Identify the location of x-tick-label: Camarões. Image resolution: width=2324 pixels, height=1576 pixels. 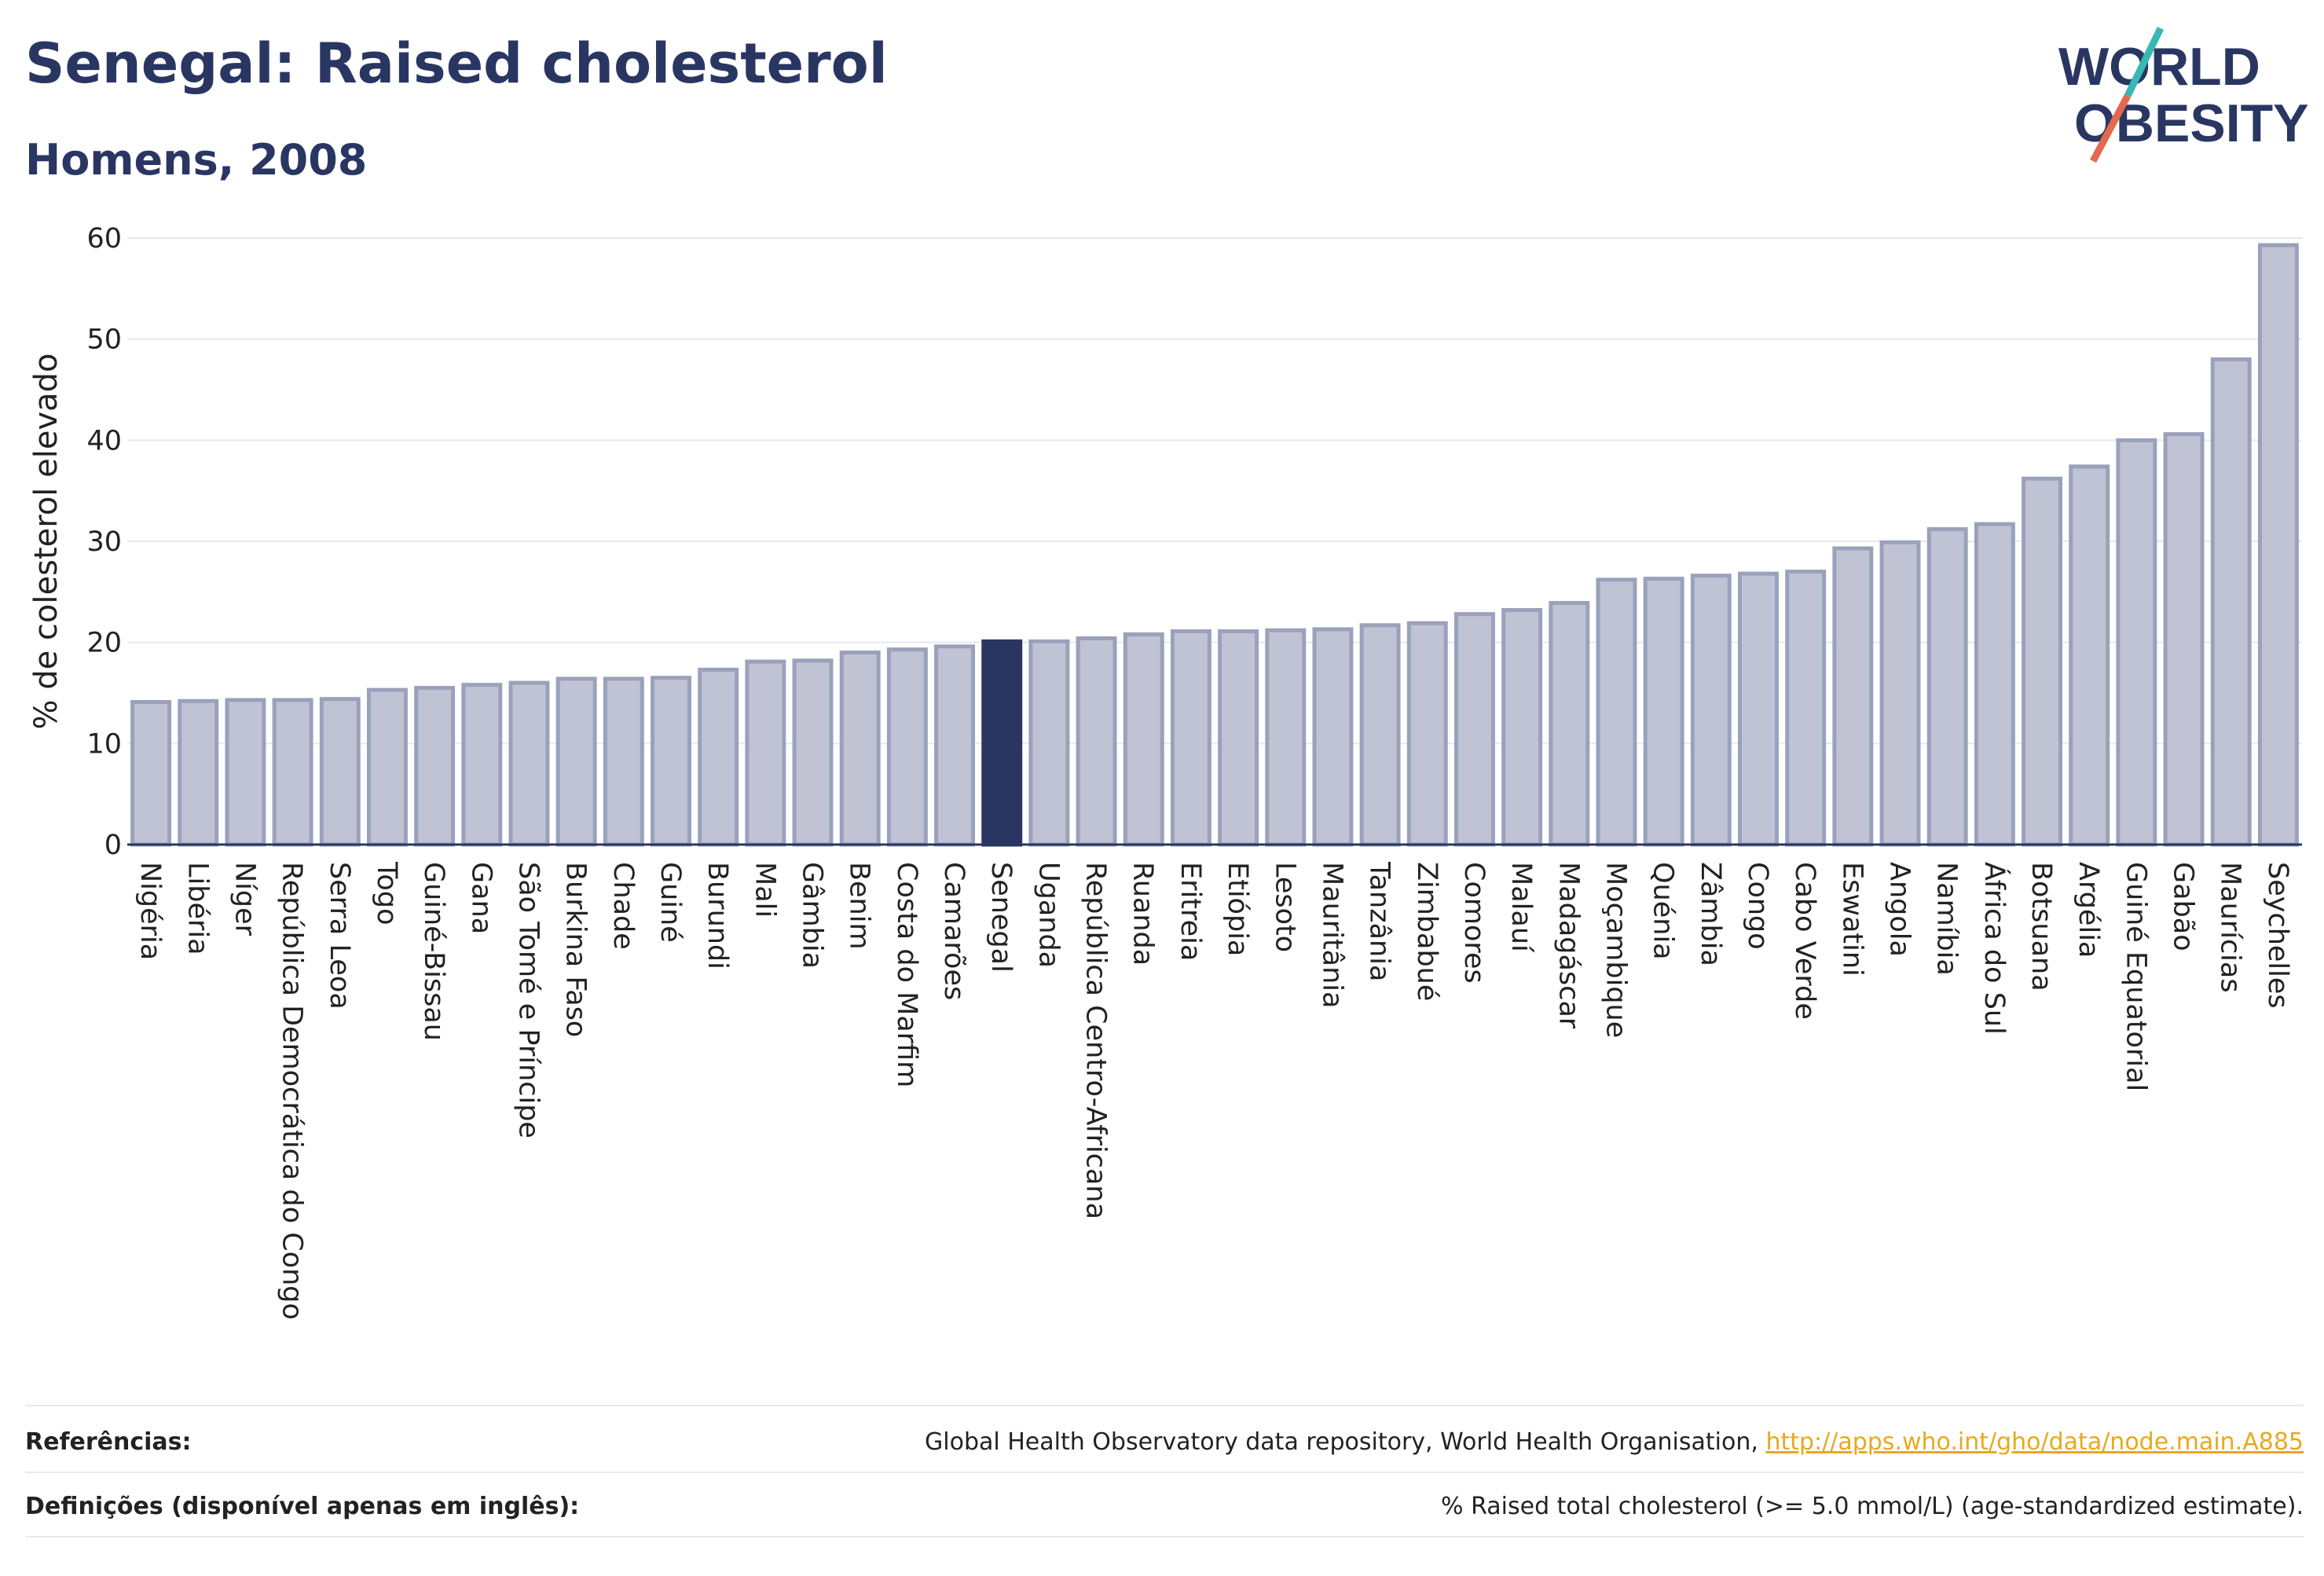
(954, 931).